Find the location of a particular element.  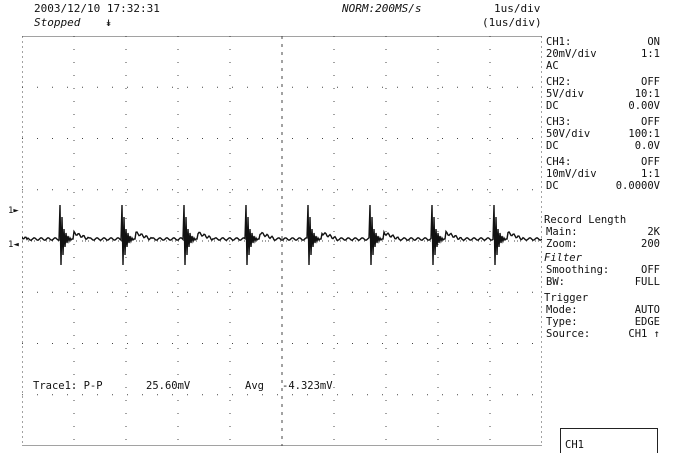

filter-title: Filter is located at coordinates (563, 258).